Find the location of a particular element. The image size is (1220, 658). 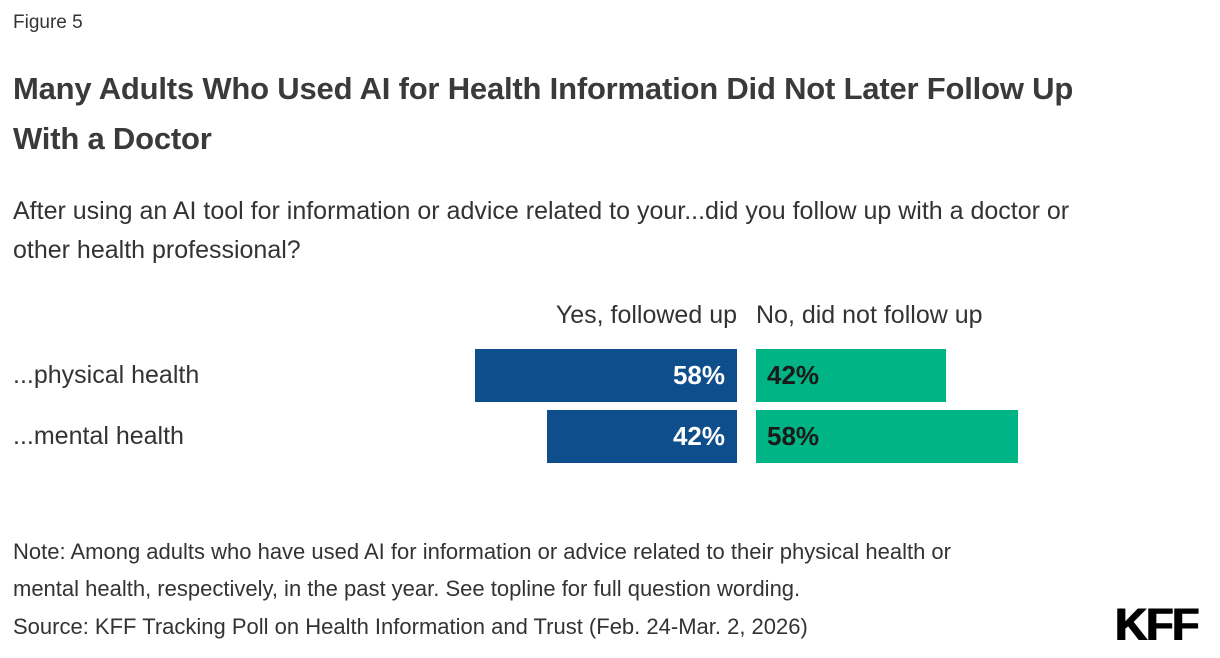

bar-mental-no-follow-up: 58% is located at coordinates (887, 436).